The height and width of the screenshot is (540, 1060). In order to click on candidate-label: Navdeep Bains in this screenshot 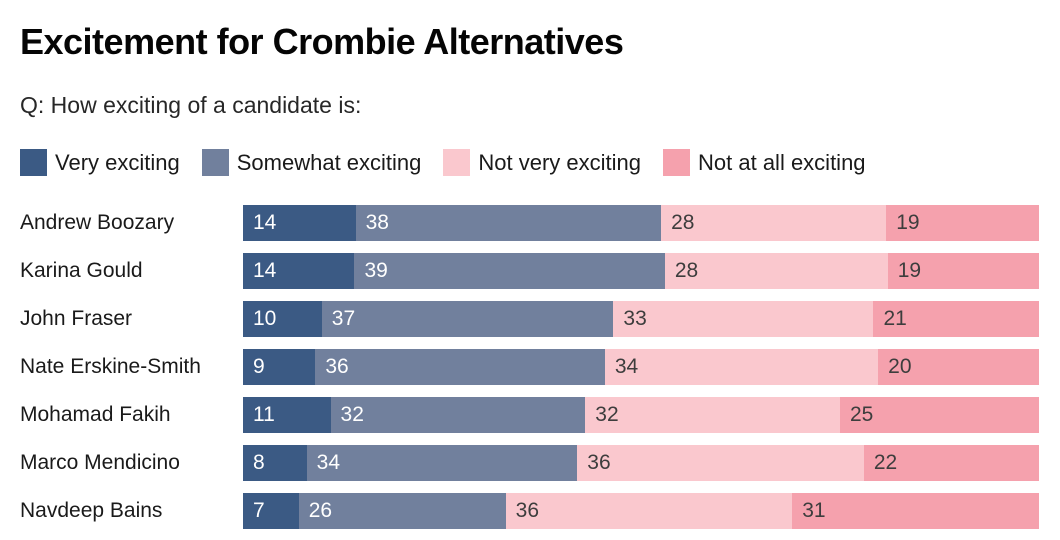, I will do `click(91, 511)`.